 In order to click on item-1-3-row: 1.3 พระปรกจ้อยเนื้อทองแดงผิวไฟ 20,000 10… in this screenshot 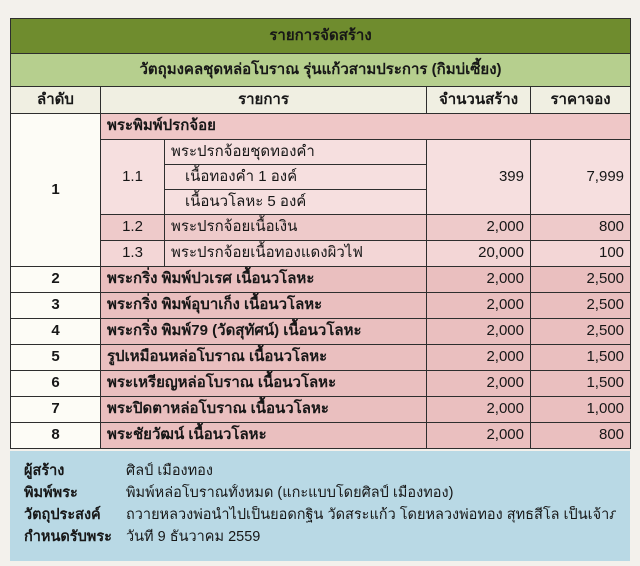, I will do `click(321, 253)`.